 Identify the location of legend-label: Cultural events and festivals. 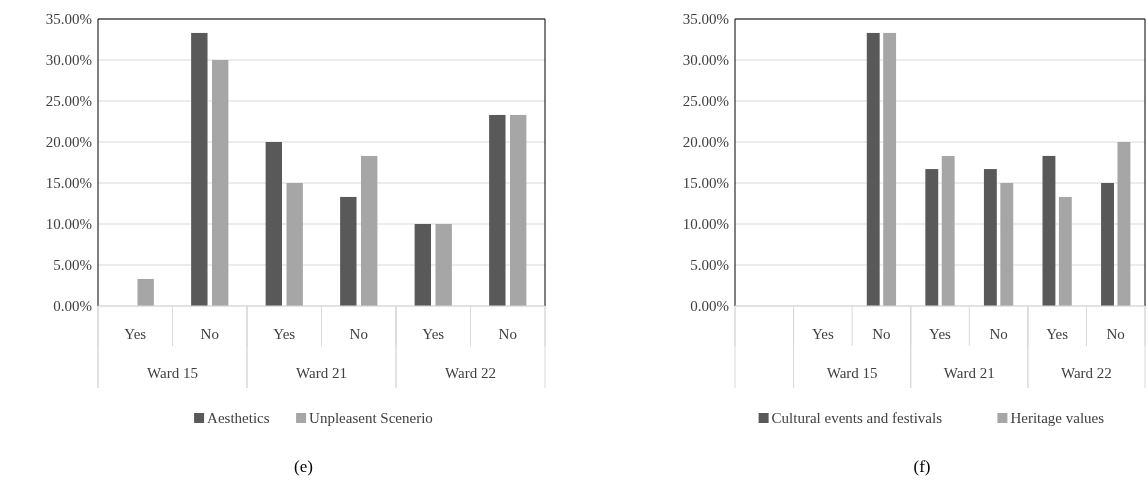
(857, 418).